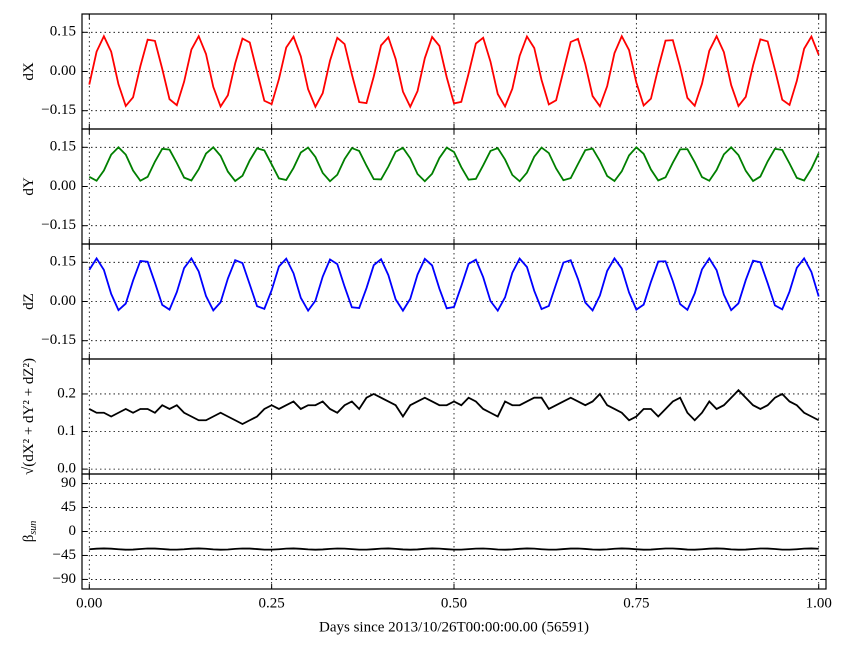 The width and height of the screenshot is (848, 650). I want to click on y-axis-label: dZ, so click(29, 301).